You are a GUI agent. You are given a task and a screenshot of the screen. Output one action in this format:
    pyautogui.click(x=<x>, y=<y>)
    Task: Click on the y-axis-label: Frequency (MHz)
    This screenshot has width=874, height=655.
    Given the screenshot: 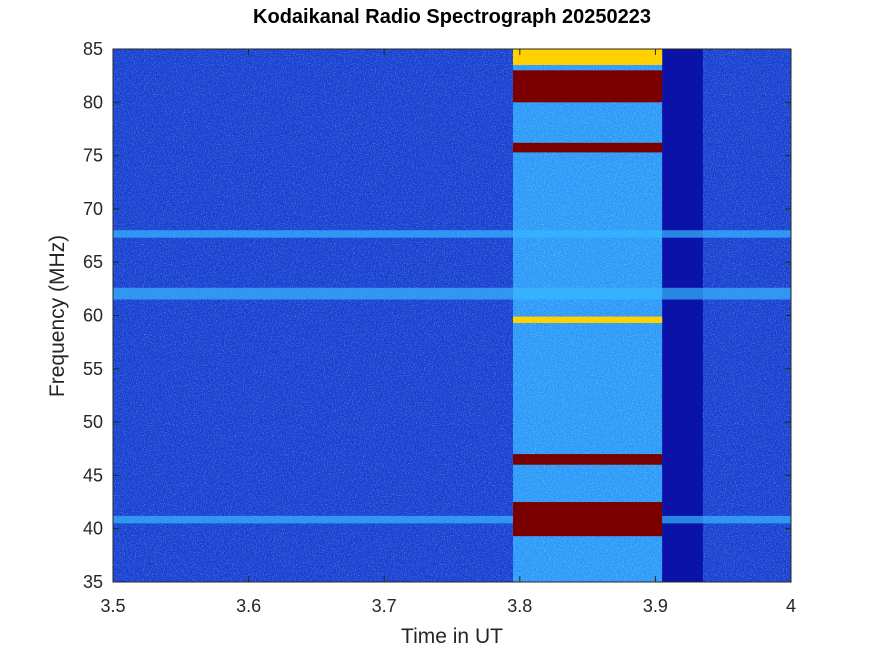 What is the action you would take?
    pyautogui.click(x=57, y=316)
    